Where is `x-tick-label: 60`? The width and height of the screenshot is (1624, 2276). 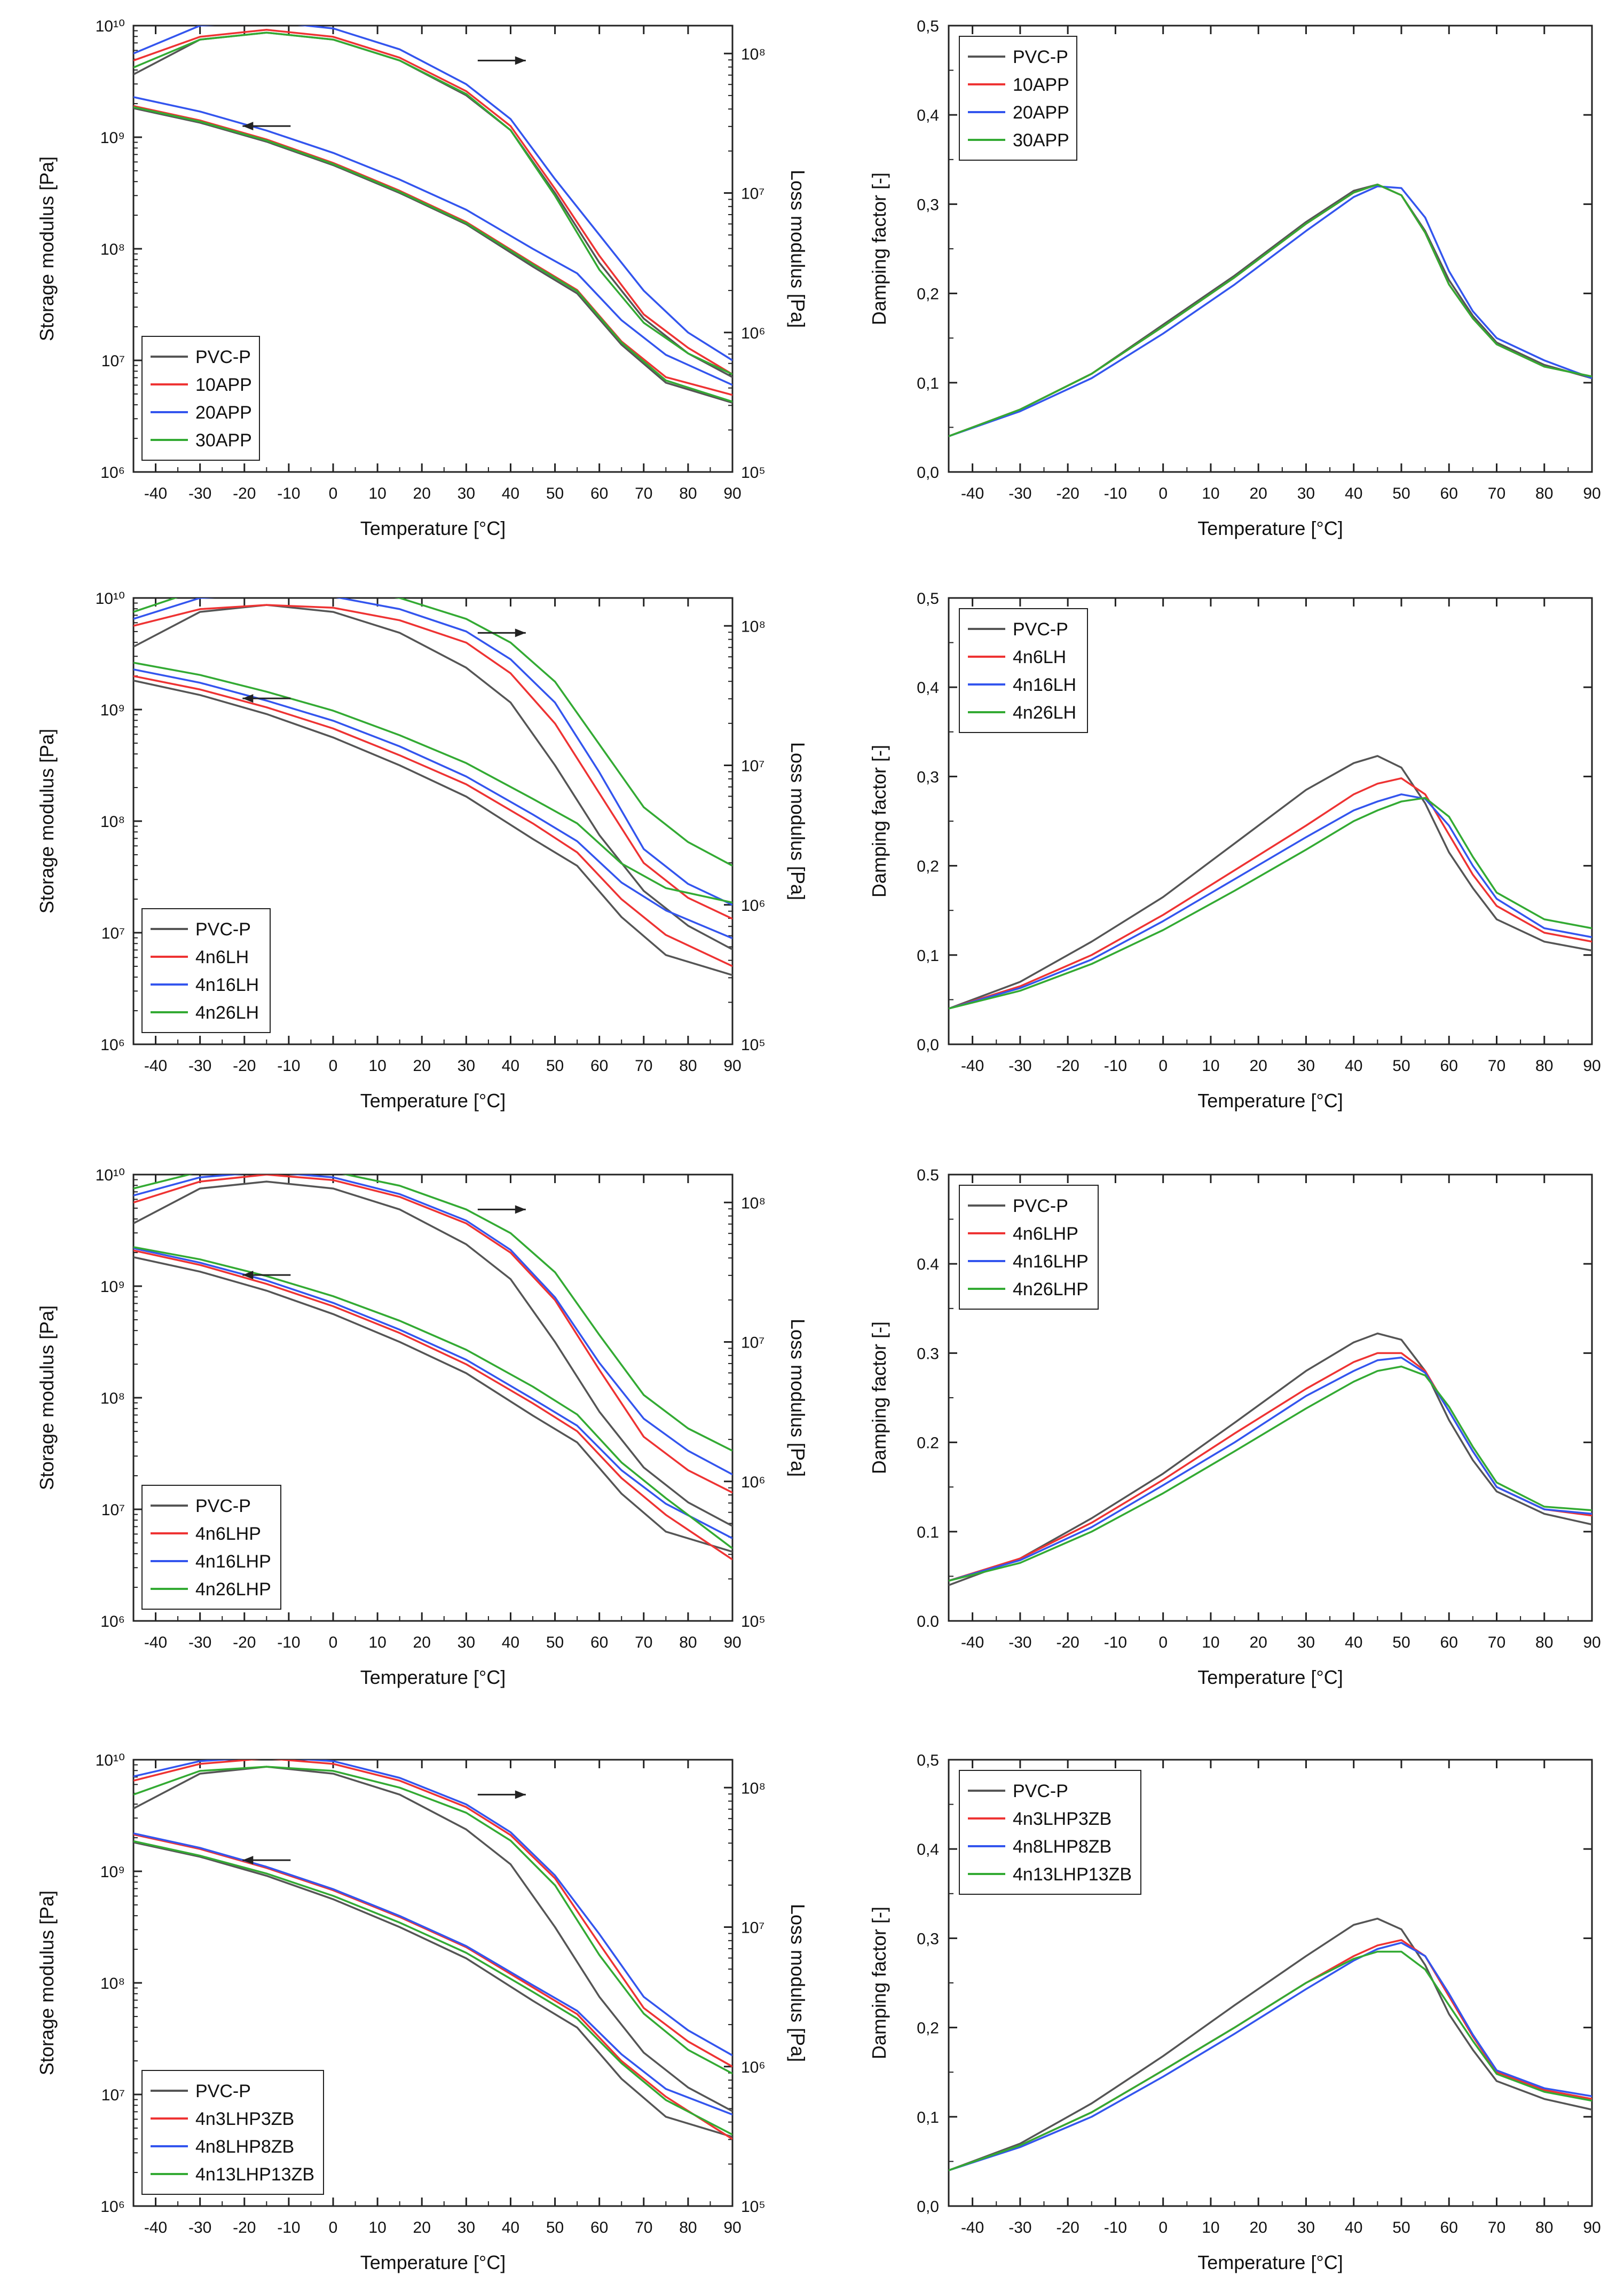
x-tick-label: 60 is located at coordinates (1449, 2228).